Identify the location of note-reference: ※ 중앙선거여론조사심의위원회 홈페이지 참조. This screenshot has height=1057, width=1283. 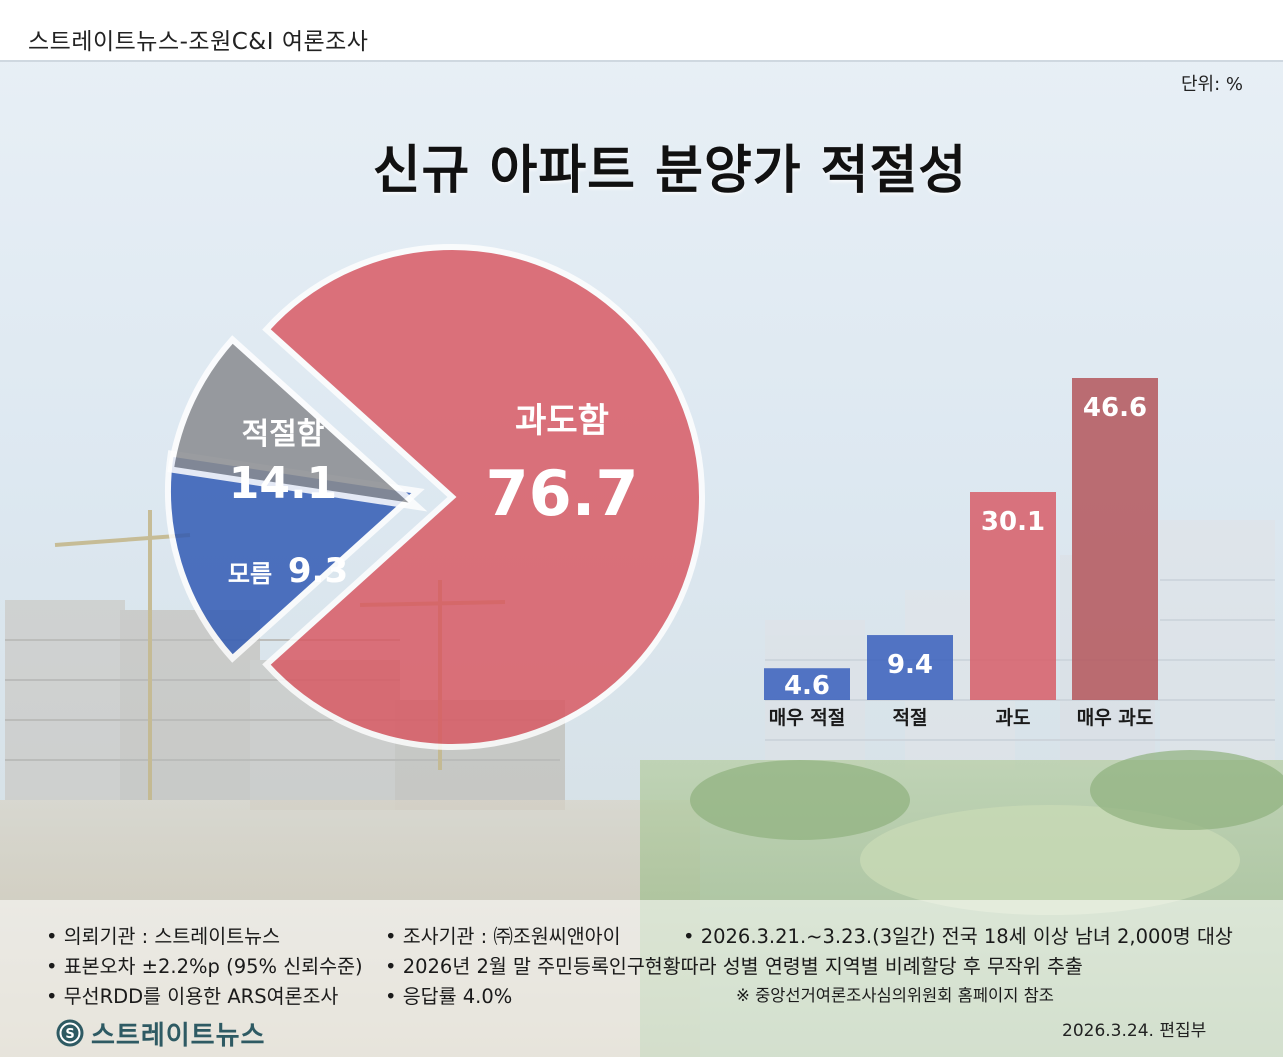
(895, 995).